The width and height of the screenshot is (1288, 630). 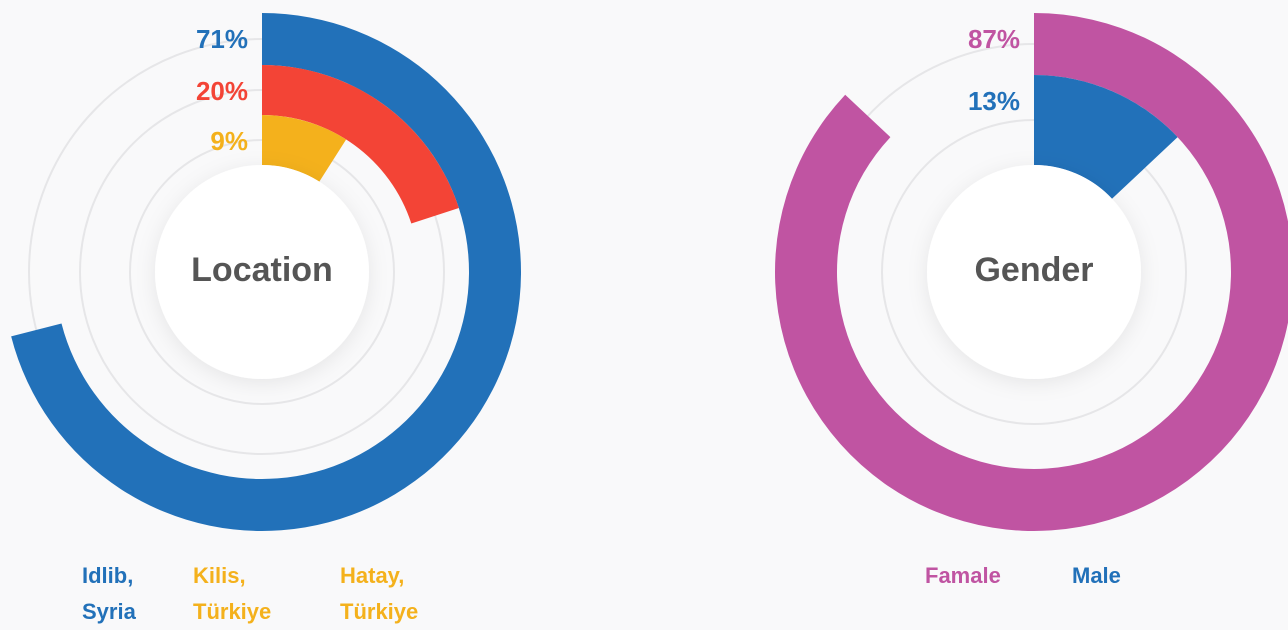 I want to click on legend-entry: Hatay, Türkiye, so click(x=379, y=593).